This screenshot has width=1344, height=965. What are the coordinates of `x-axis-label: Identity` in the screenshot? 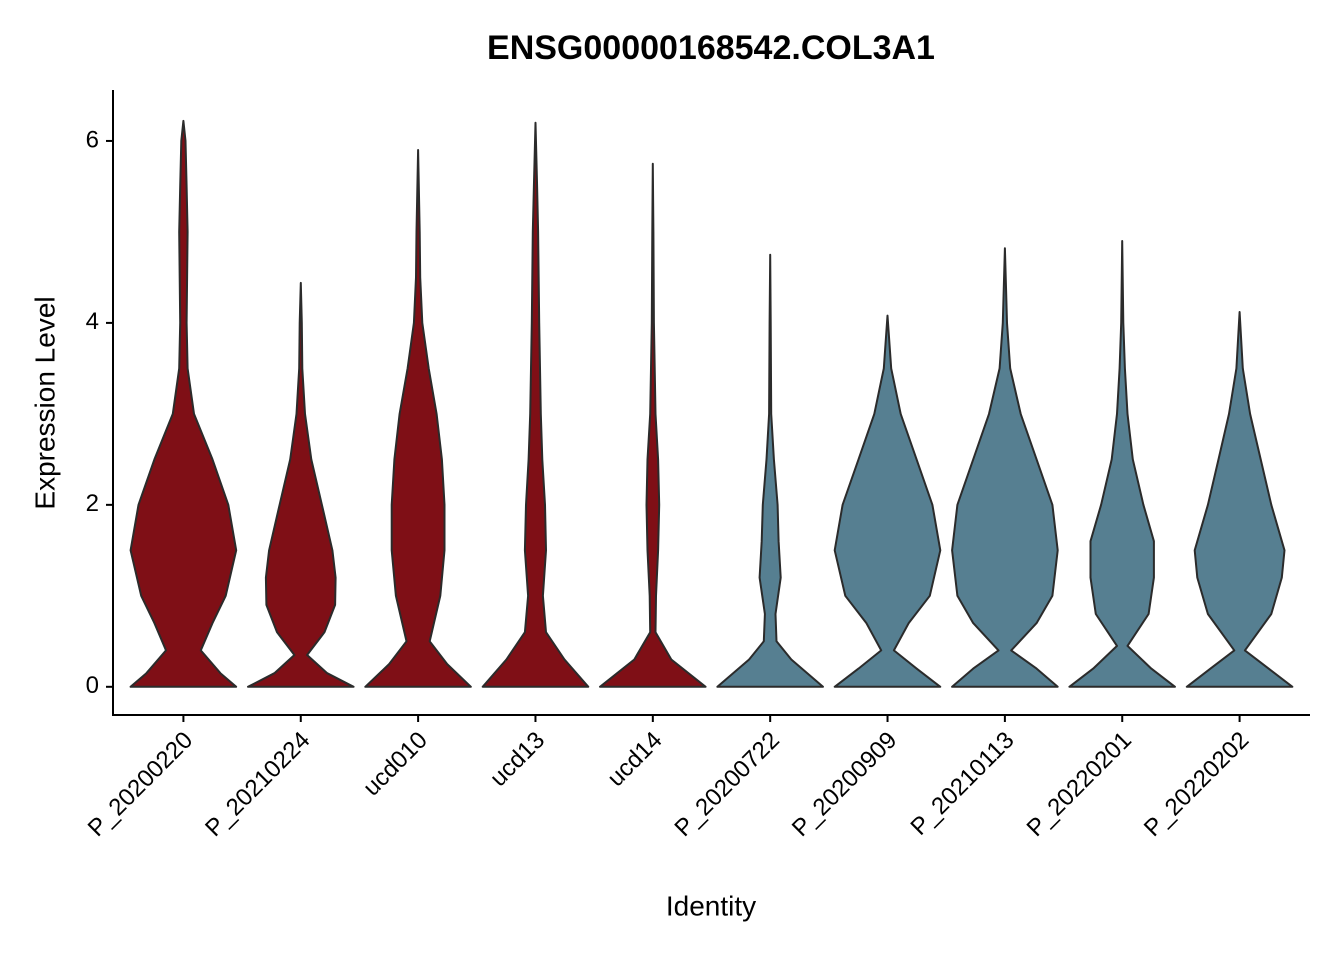 It's located at (711, 905).